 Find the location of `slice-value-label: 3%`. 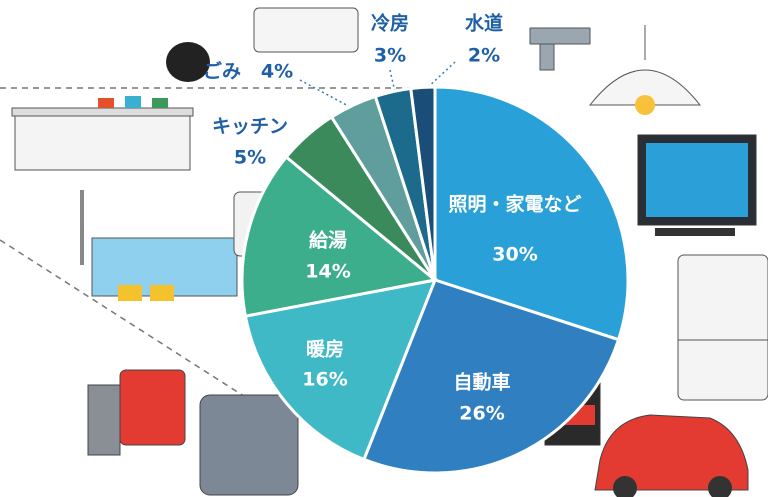

slice-value-label: 3% is located at coordinates (390, 56).